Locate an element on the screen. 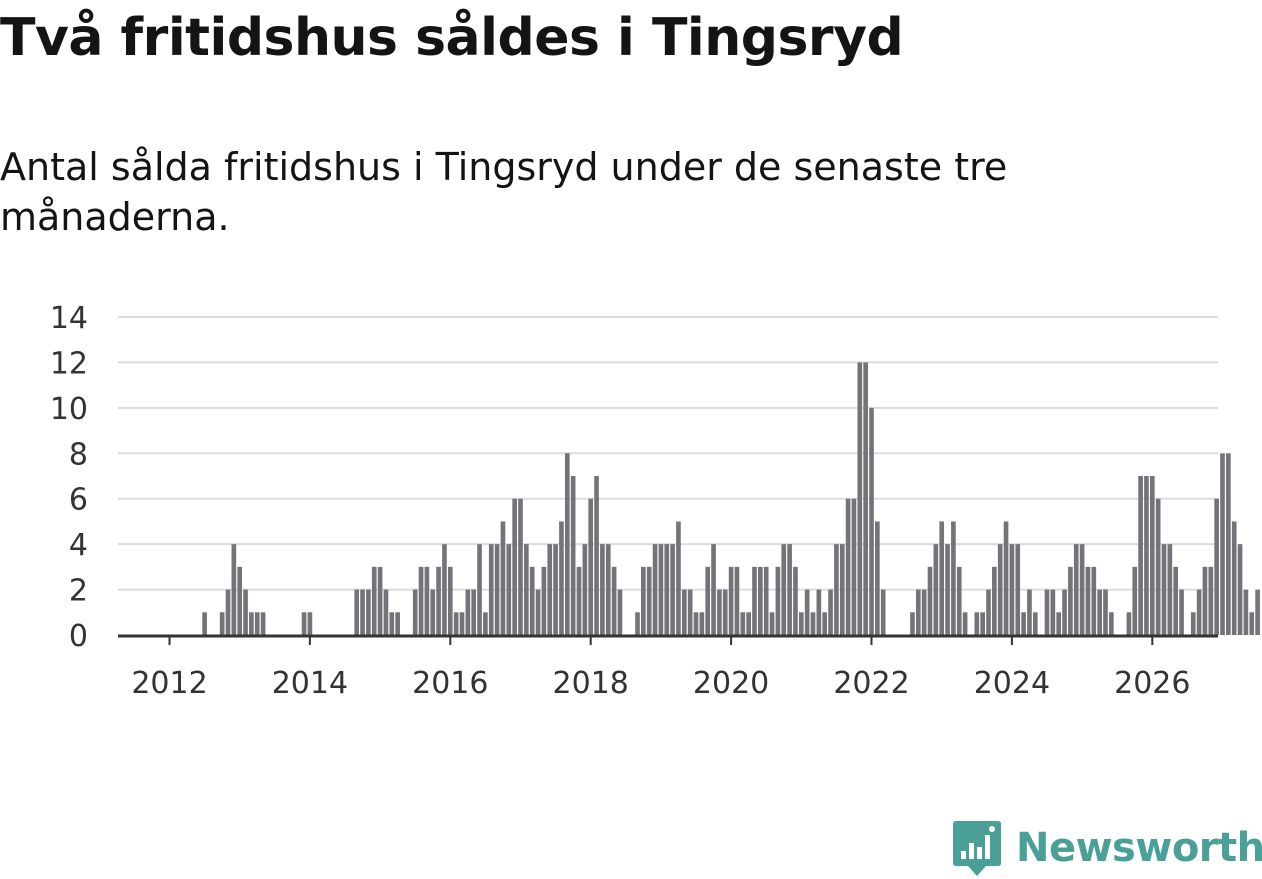  y-tick-label: 4 is located at coordinates (78, 545).